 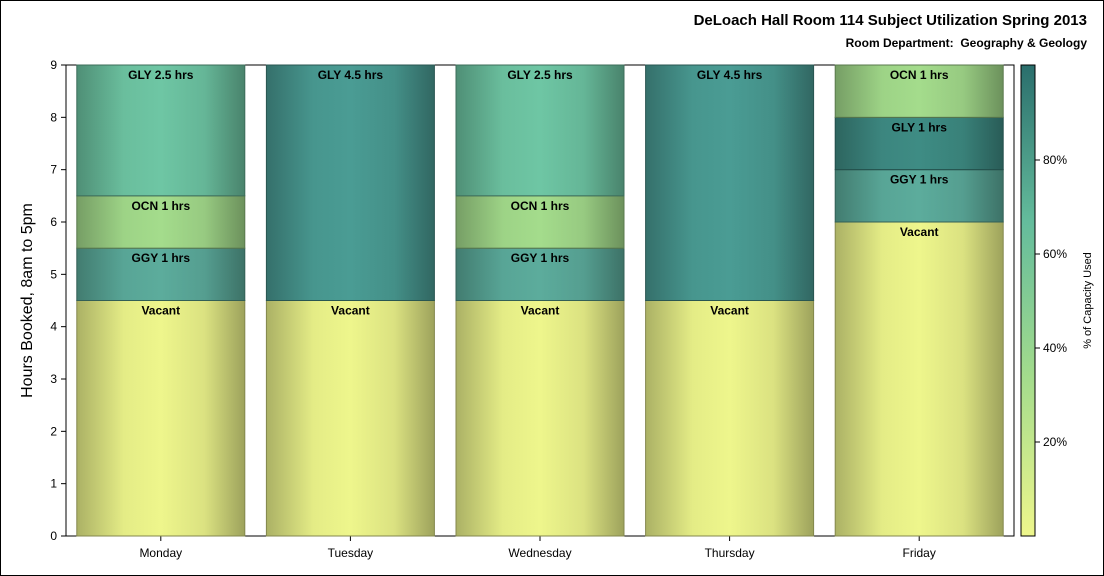 I want to click on y-tick-label: 3, so click(x=53, y=379).